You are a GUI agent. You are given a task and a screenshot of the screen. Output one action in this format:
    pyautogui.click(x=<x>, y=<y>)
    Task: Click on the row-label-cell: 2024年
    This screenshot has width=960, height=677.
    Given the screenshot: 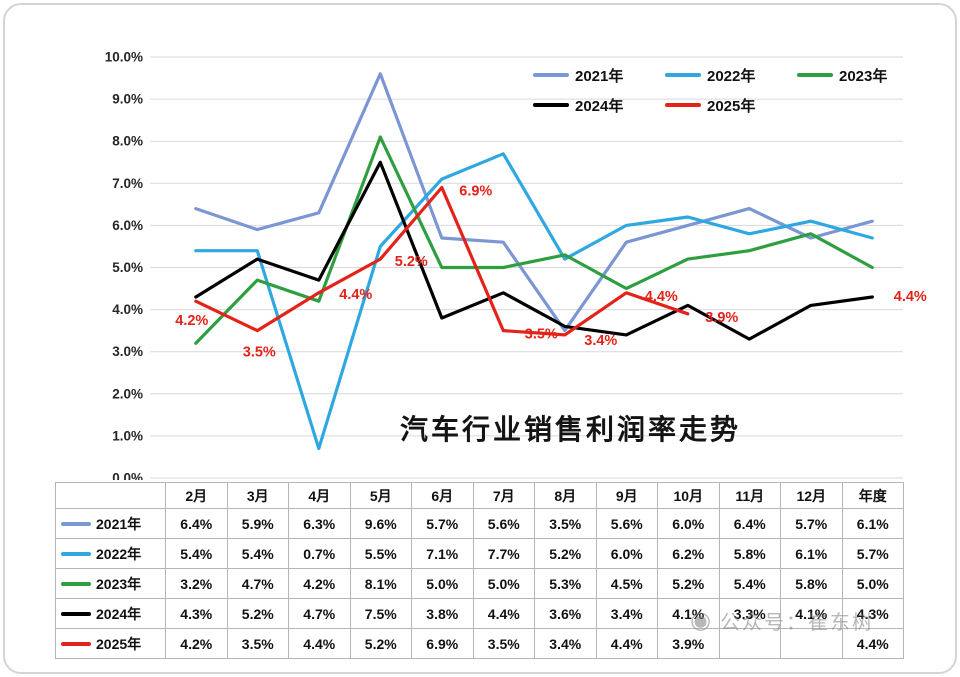 What is the action you would take?
    pyautogui.click(x=110, y=613)
    